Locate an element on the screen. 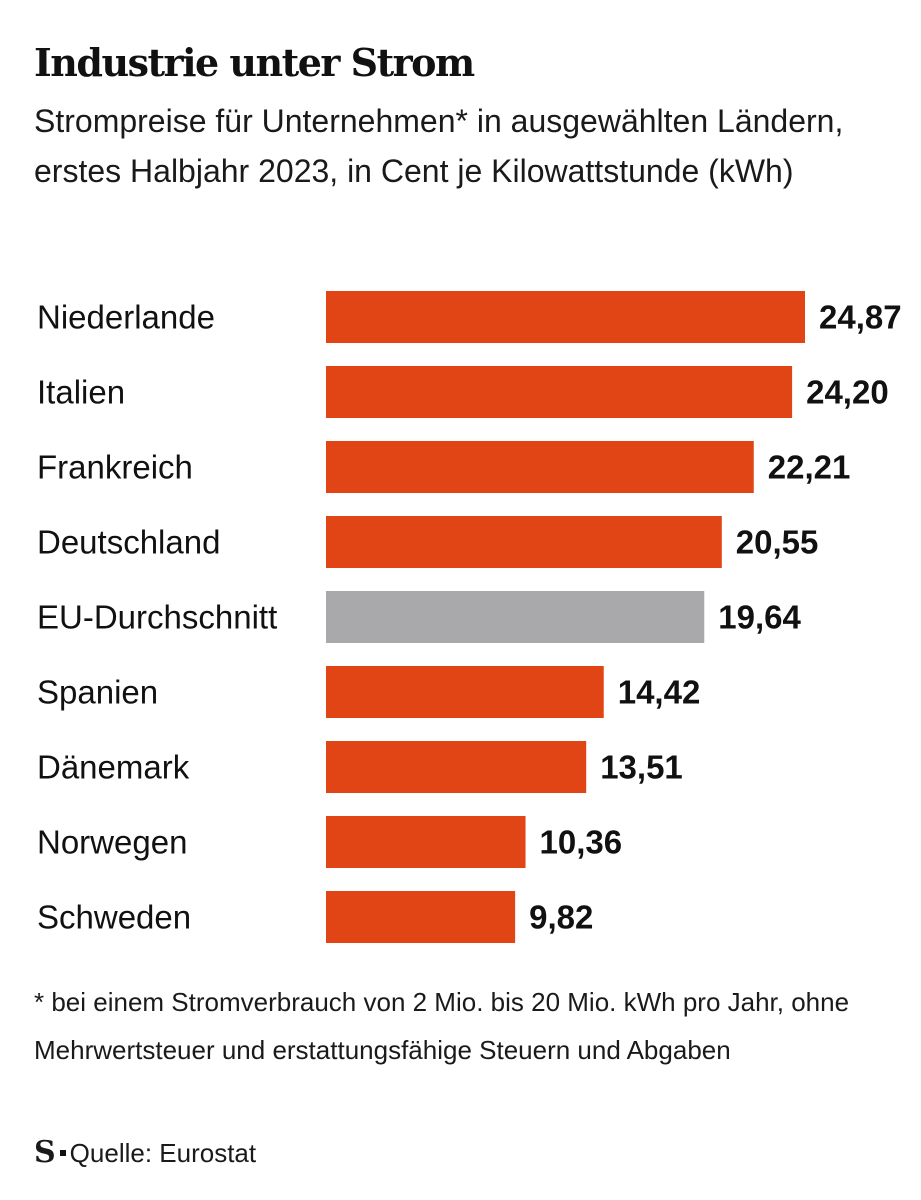 This screenshot has height=1200, width=921. category-label: Italien is located at coordinates (81, 392).